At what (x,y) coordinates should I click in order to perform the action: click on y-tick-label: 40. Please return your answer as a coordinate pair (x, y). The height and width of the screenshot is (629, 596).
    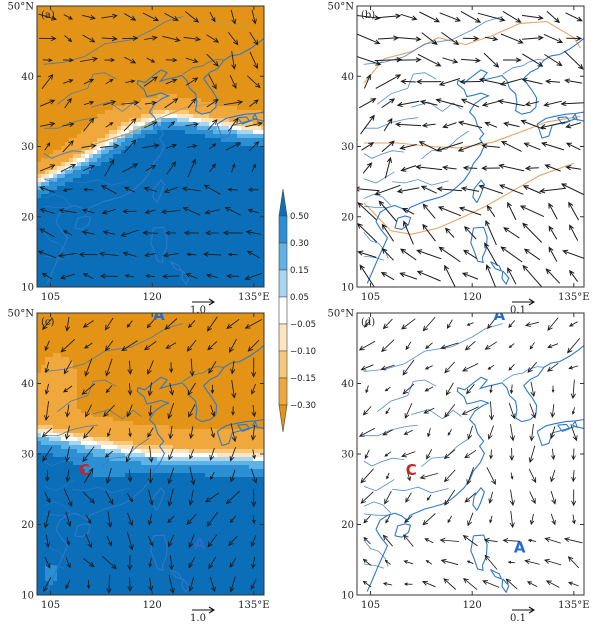
    Looking at the image, I should click on (347, 384).